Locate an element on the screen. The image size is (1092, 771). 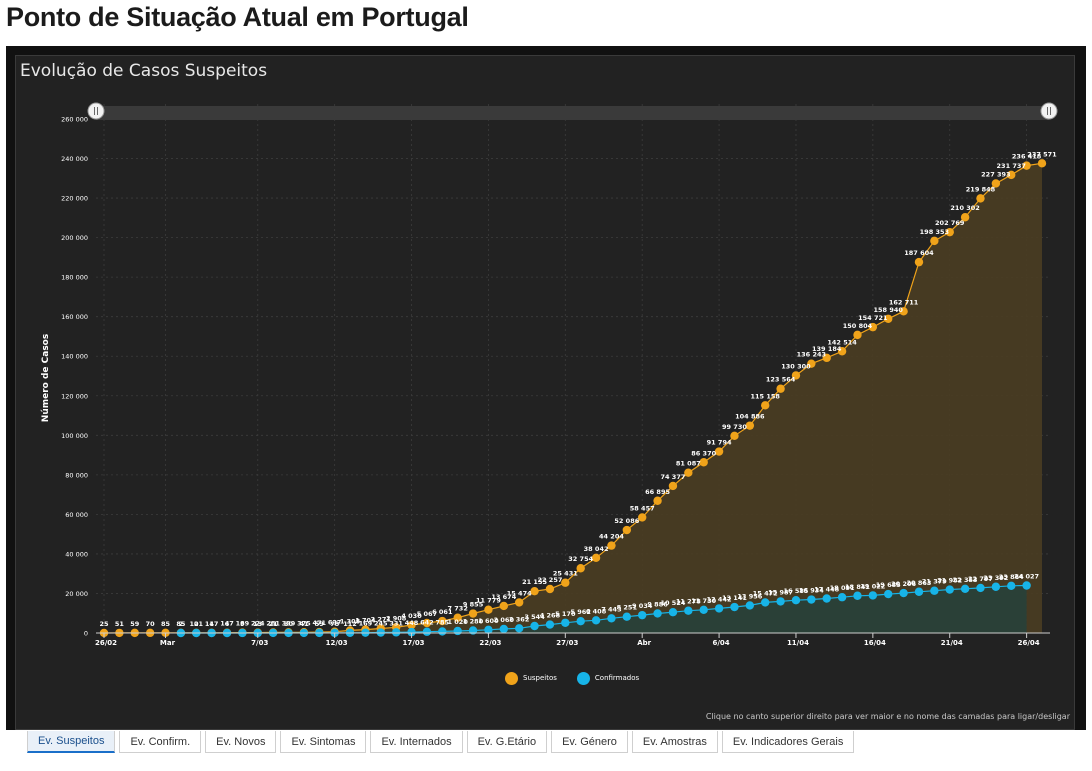
scrollbar-handle-end is located at coordinates (1049, 111).